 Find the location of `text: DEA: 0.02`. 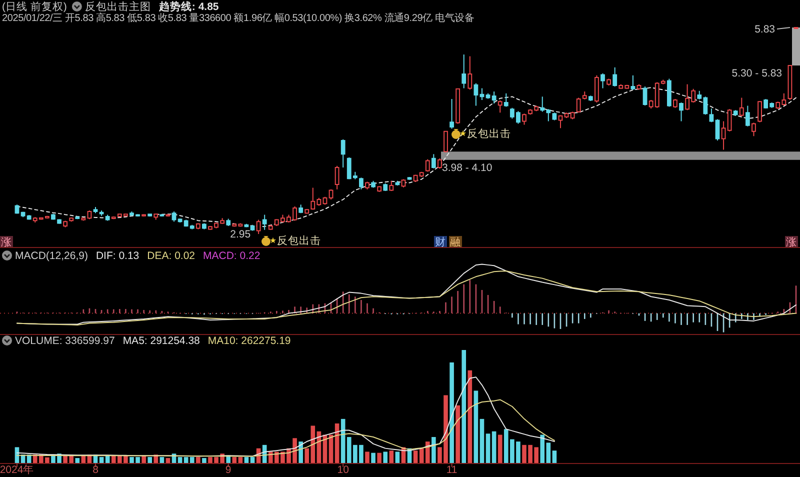

text: DEA: 0.02 is located at coordinates (171, 256).